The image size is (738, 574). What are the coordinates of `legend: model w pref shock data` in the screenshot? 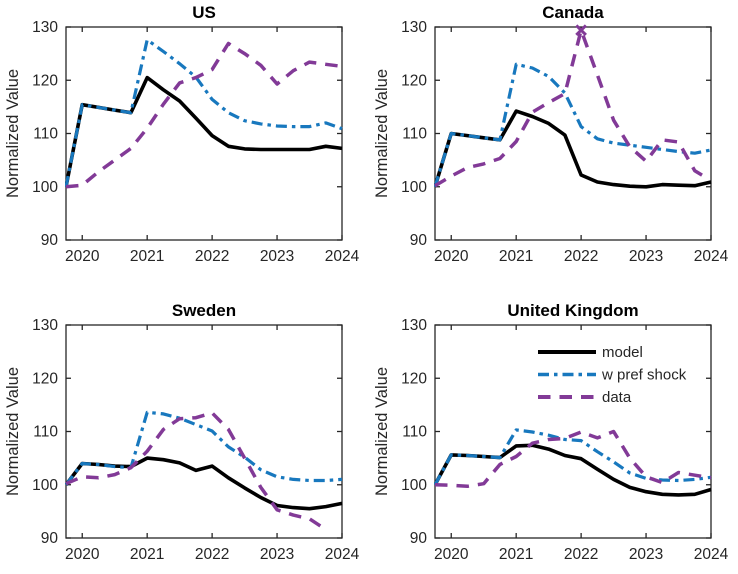 It's located at (612, 375).